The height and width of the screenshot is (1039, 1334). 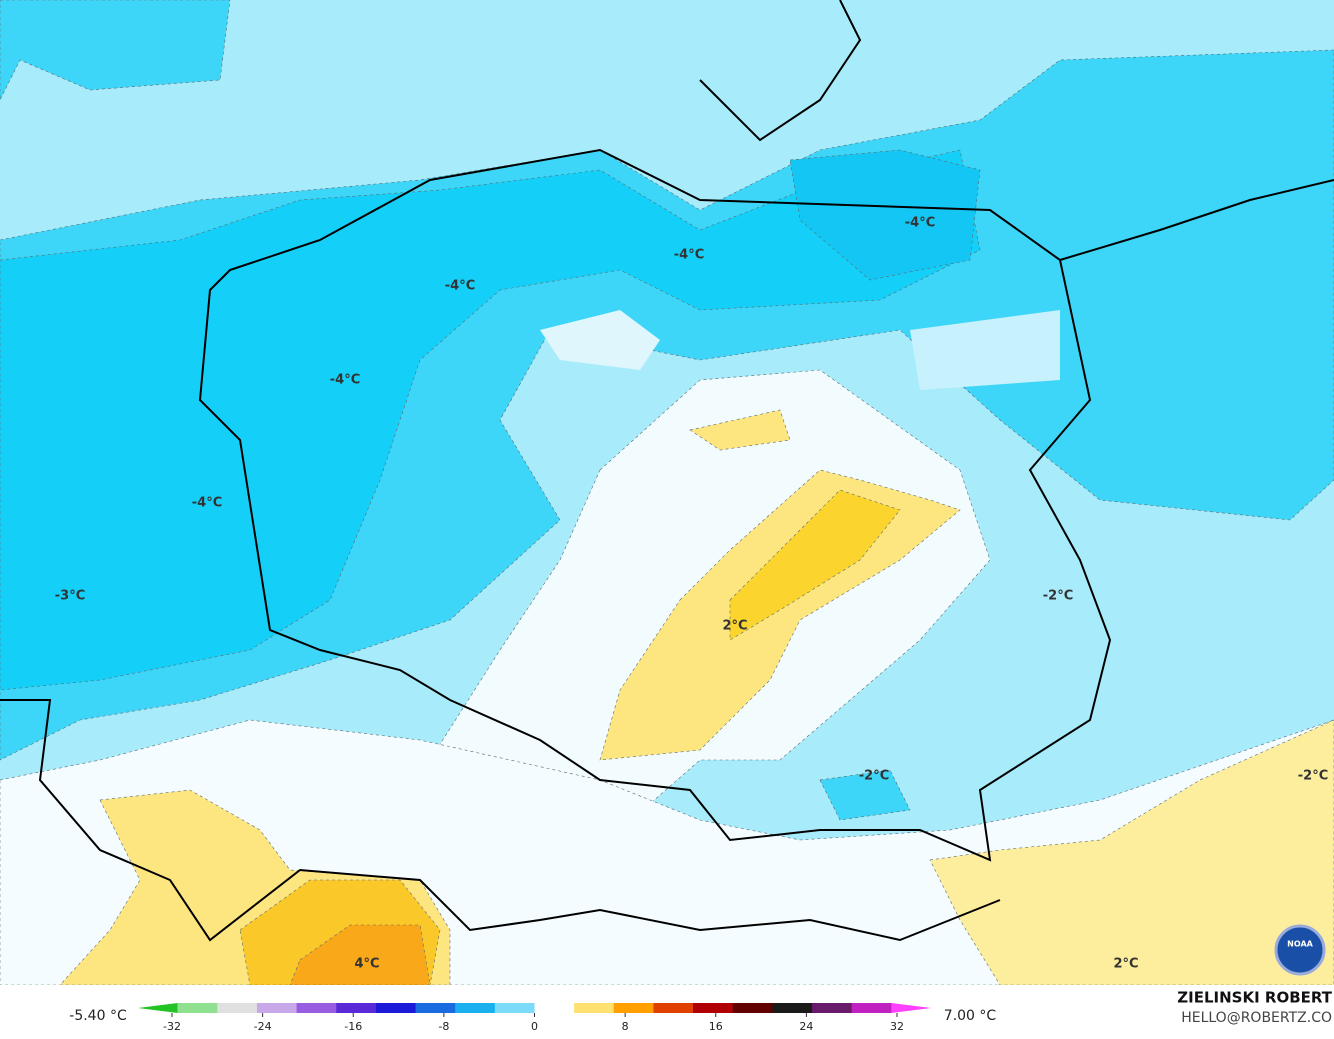 I want to click on contour-label: -3°C, so click(x=70, y=596).